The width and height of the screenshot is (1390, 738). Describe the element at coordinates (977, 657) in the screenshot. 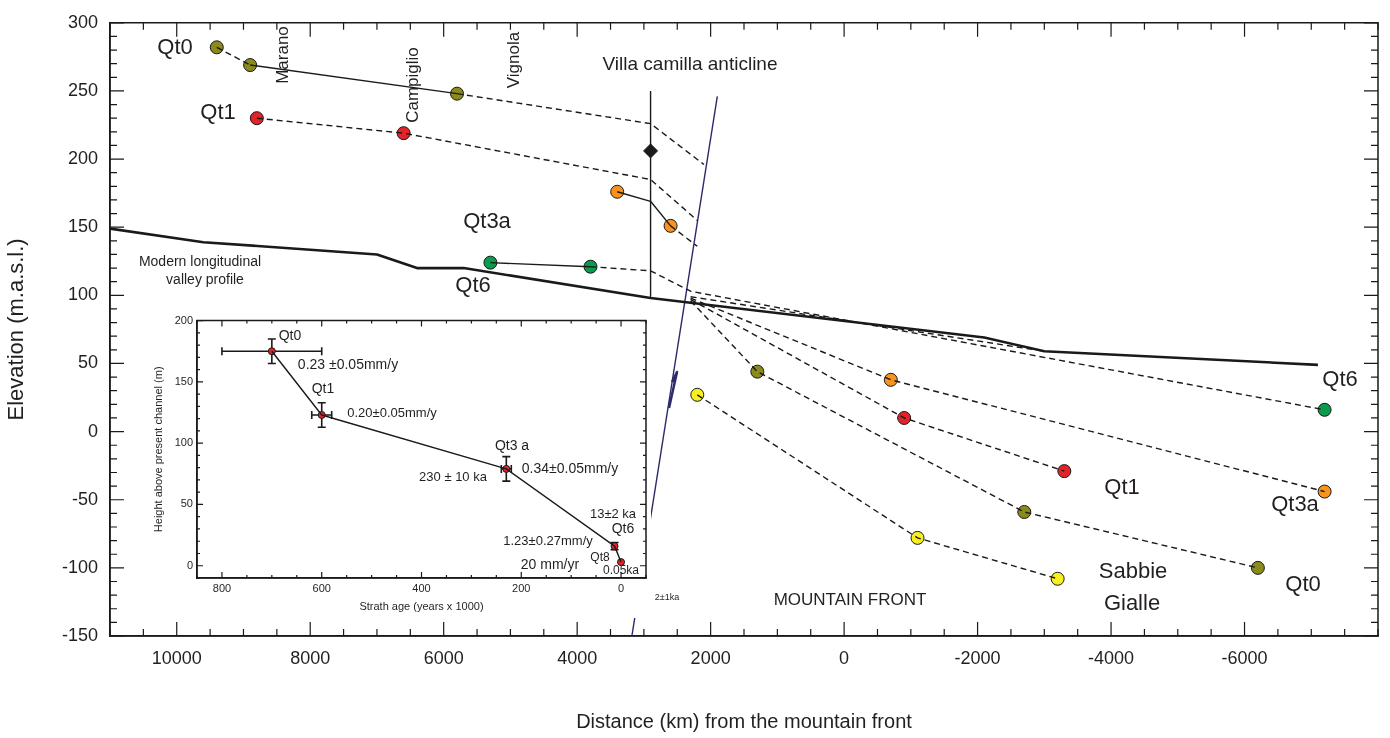

I see `x-tick-label: -2000` at that location.